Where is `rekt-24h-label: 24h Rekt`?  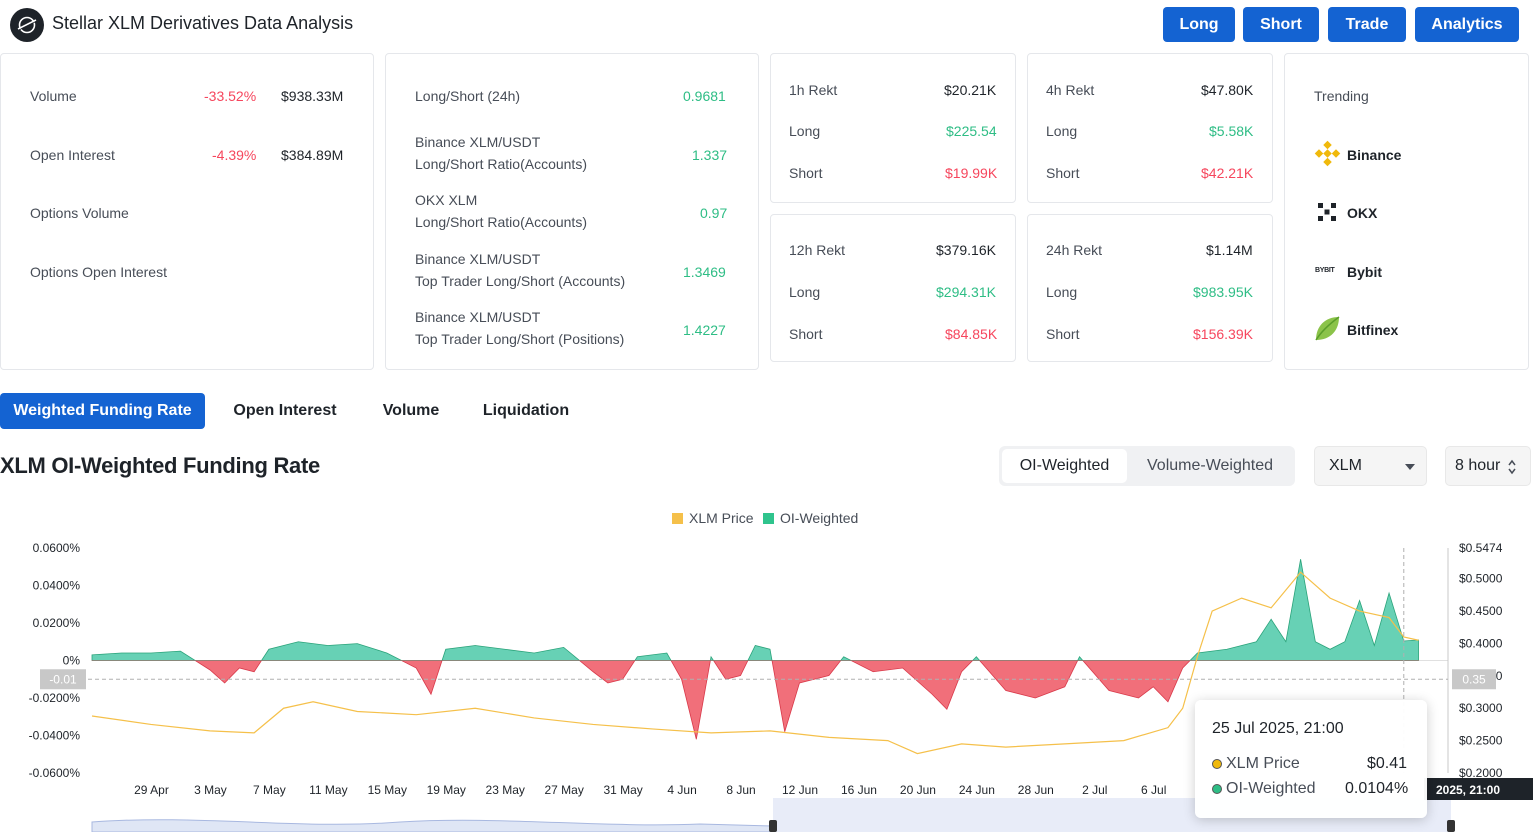
rekt-24h-label: 24h Rekt is located at coordinates (1074, 250).